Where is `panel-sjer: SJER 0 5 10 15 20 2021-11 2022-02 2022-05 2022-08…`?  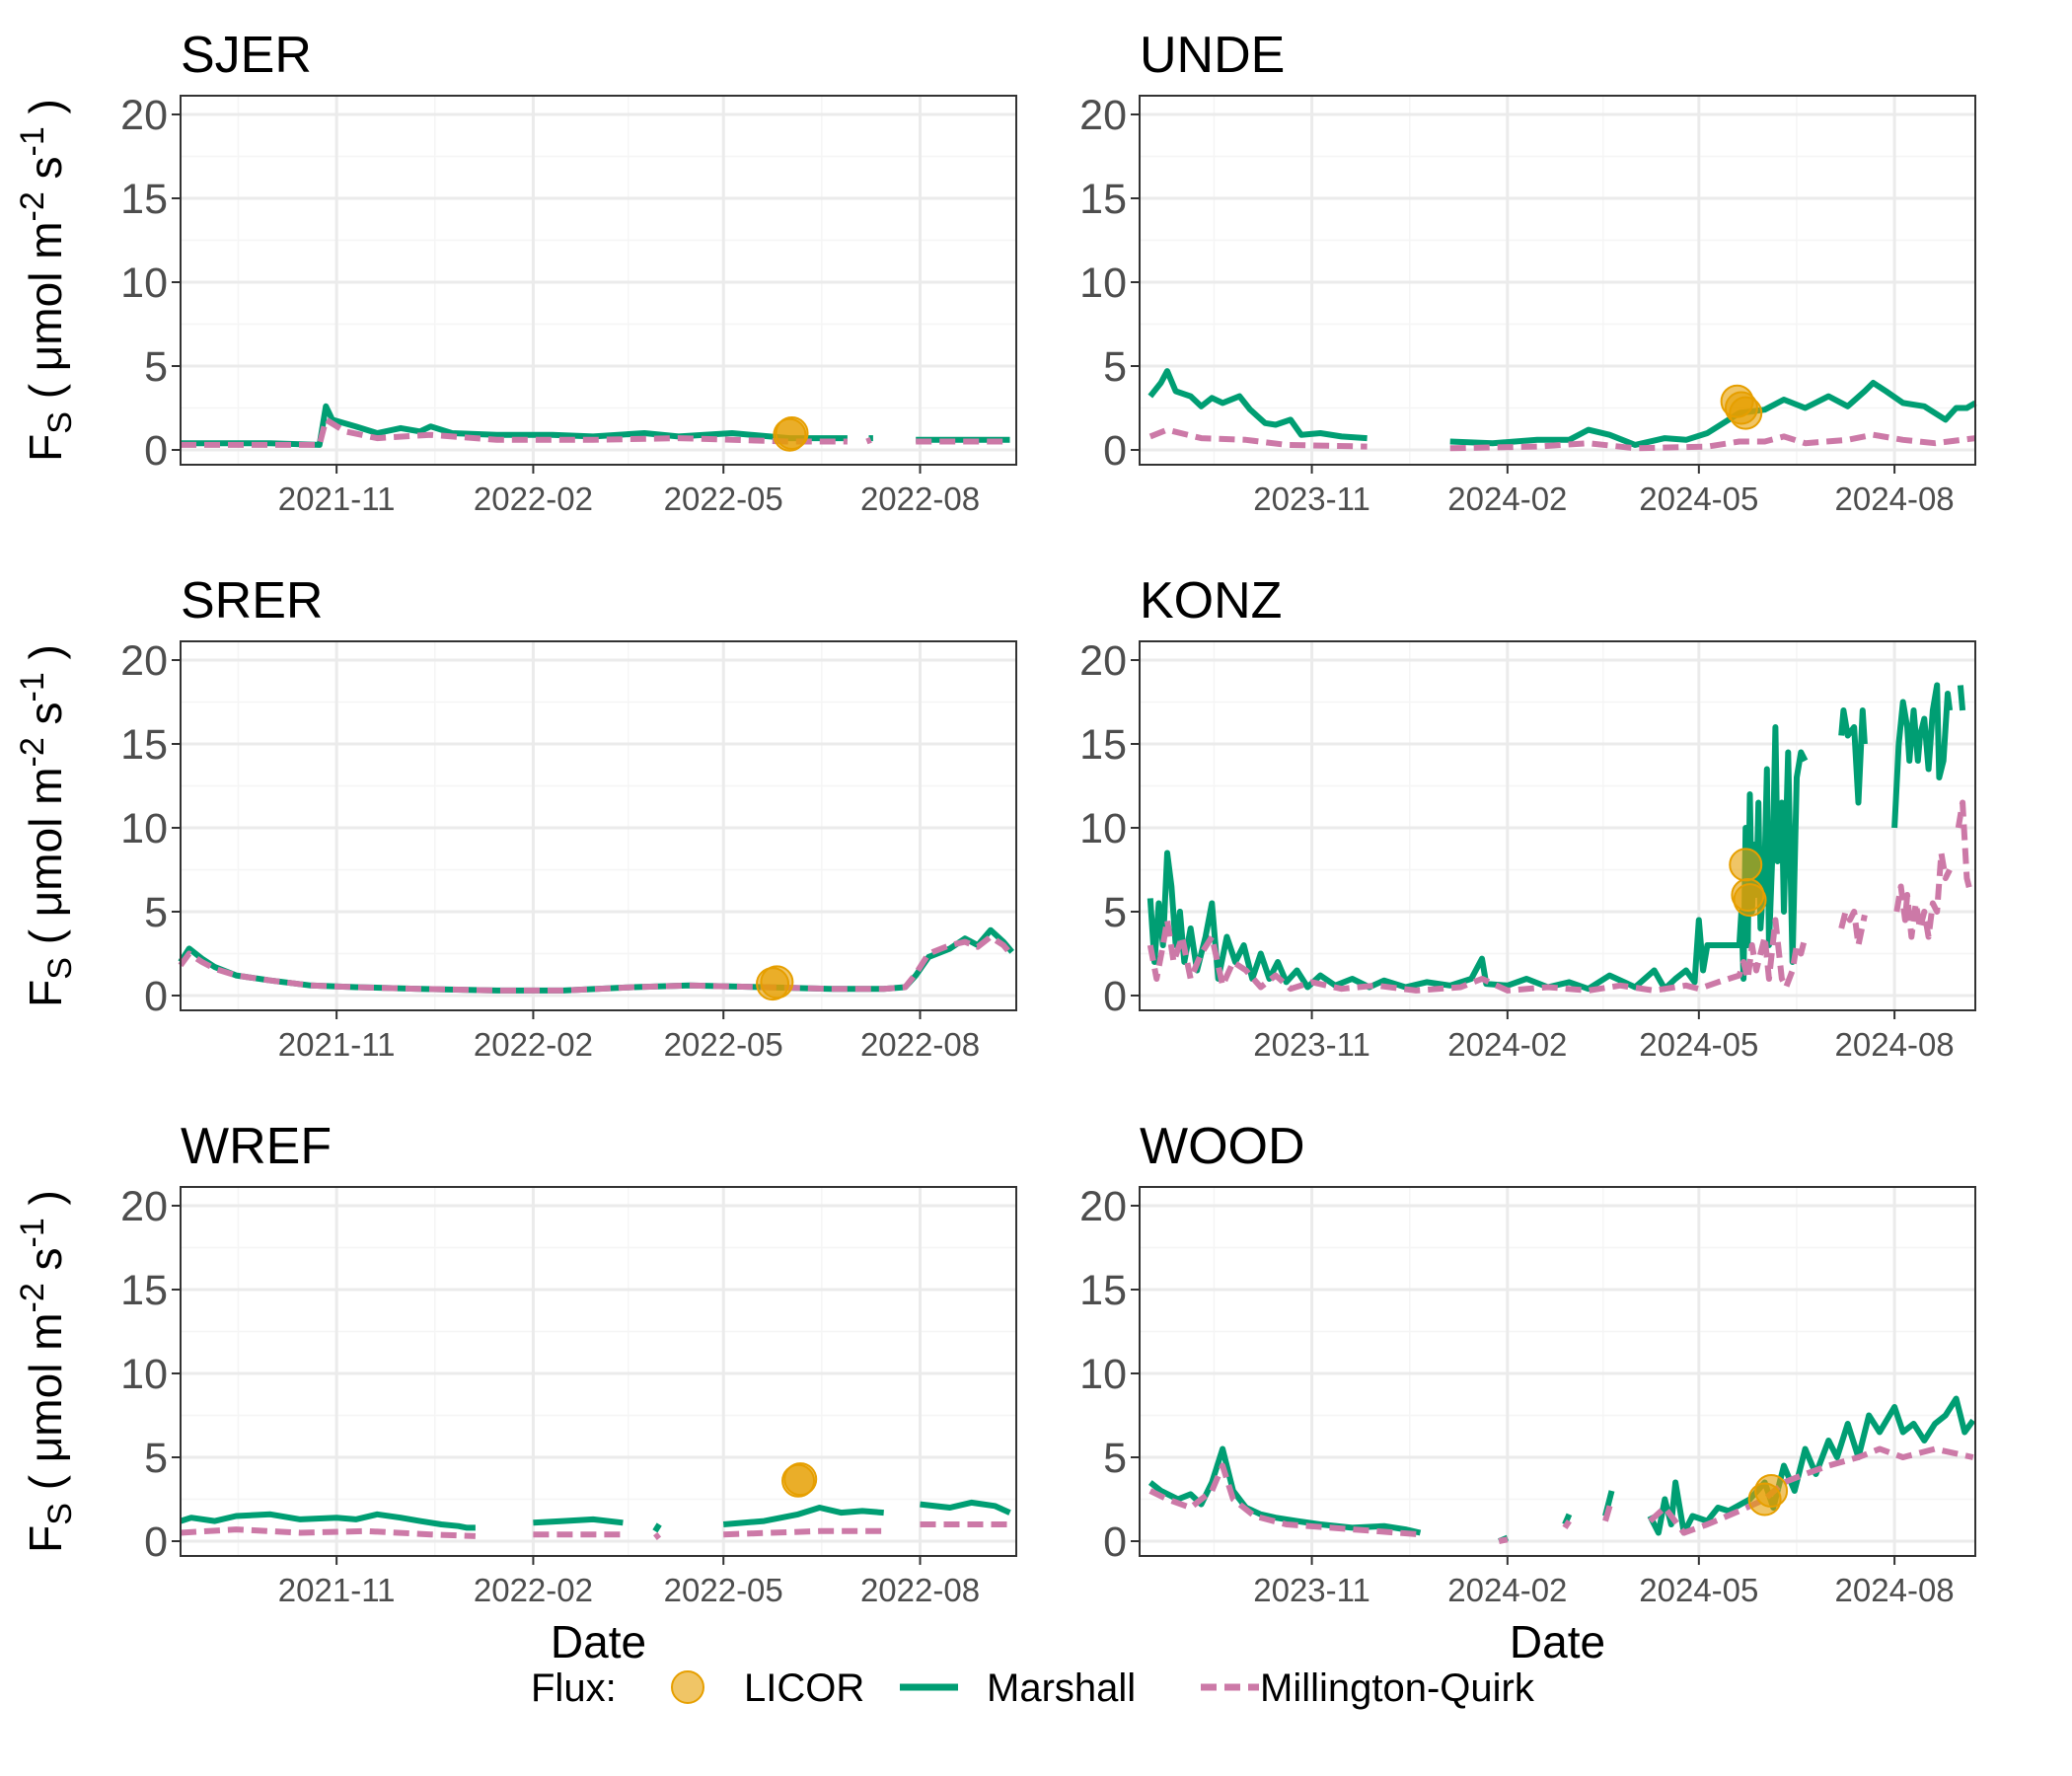 panel-sjer: SJER 0 5 10 15 20 2021-11 2022-02 2022-05 2022-08… is located at coordinates (515, 272).